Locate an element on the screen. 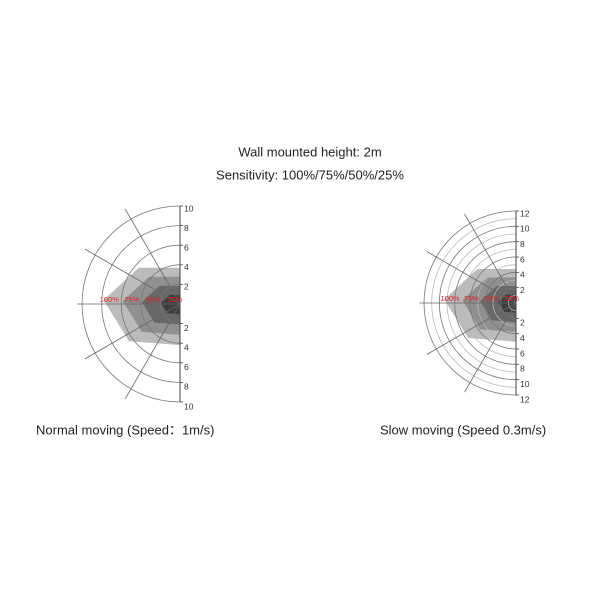  header-line: Wall mounted height: 2m is located at coordinates (309, 151).